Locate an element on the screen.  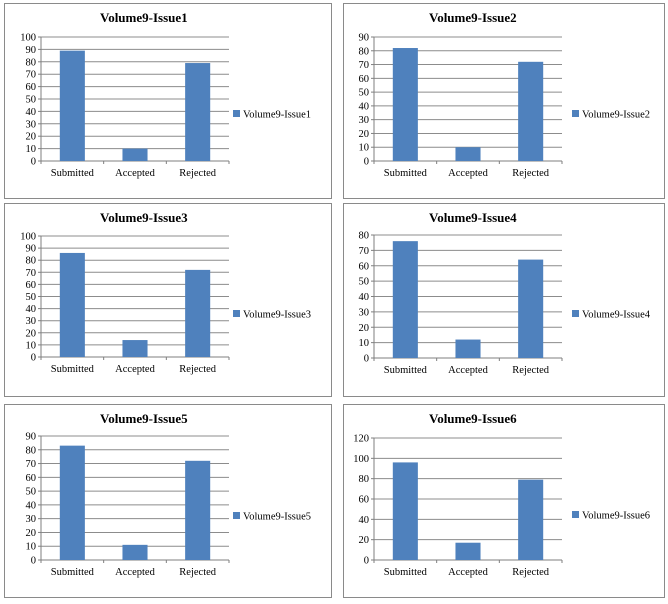
legend-label: Volume9-Issue4 is located at coordinates (616, 315).